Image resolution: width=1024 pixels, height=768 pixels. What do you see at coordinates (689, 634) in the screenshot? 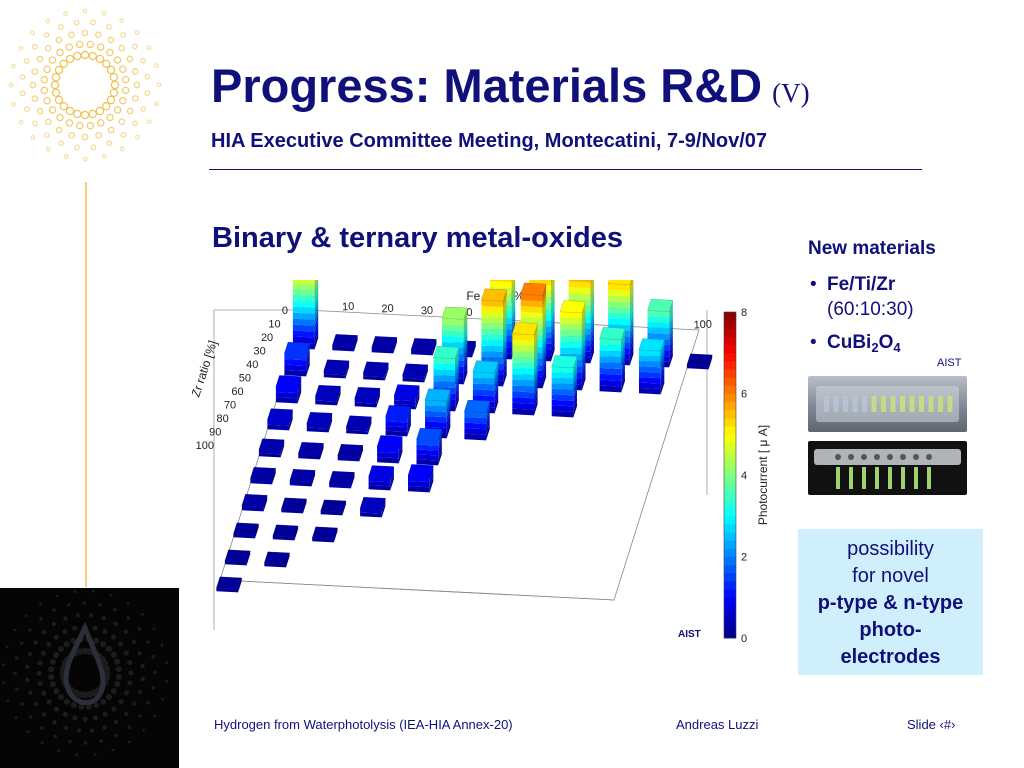
I see `chart-credit: AIST` at bounding box center [689, 634].